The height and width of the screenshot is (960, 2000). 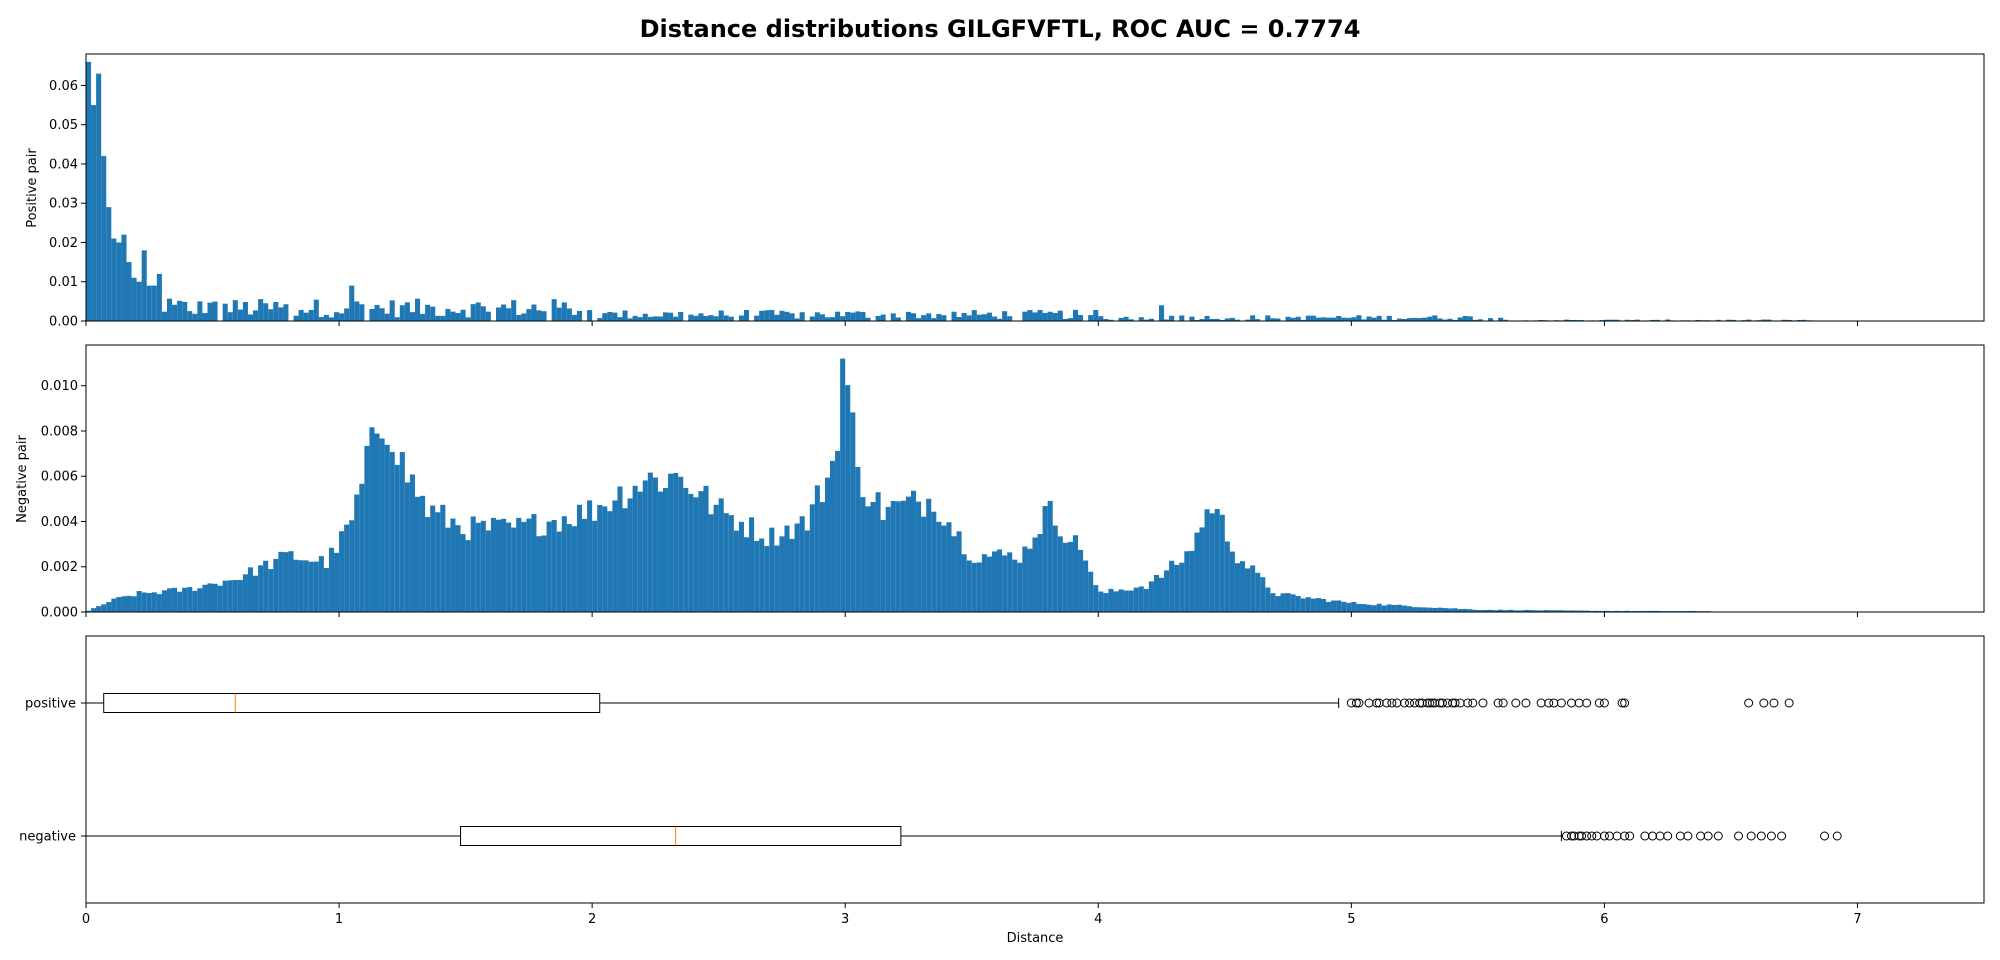 I want to click on positive-y-axis-label: Positive pair, so click(x=32, y=188).